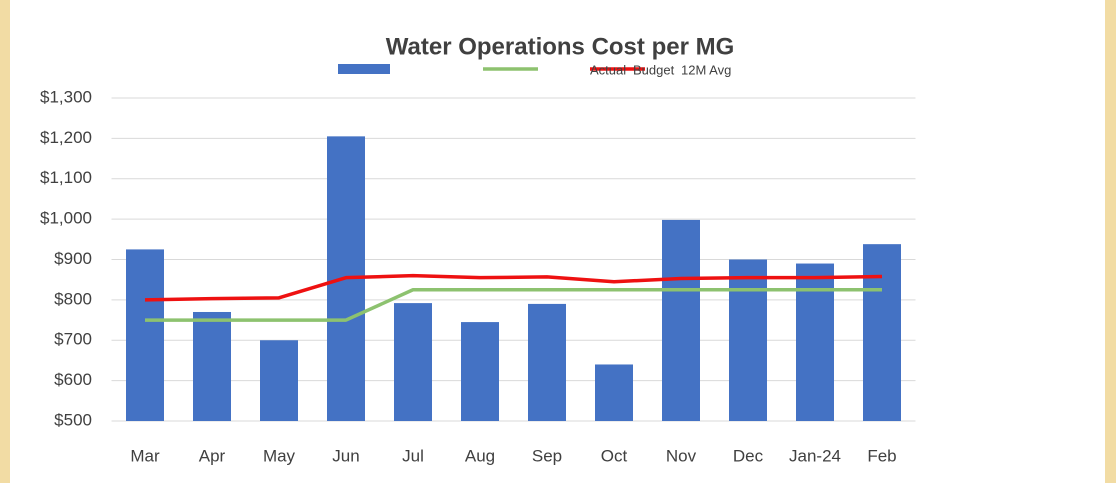 This screenshot has width=1116, height=483. I want to click on legend-label: 12M Avg, so click(706, 69).